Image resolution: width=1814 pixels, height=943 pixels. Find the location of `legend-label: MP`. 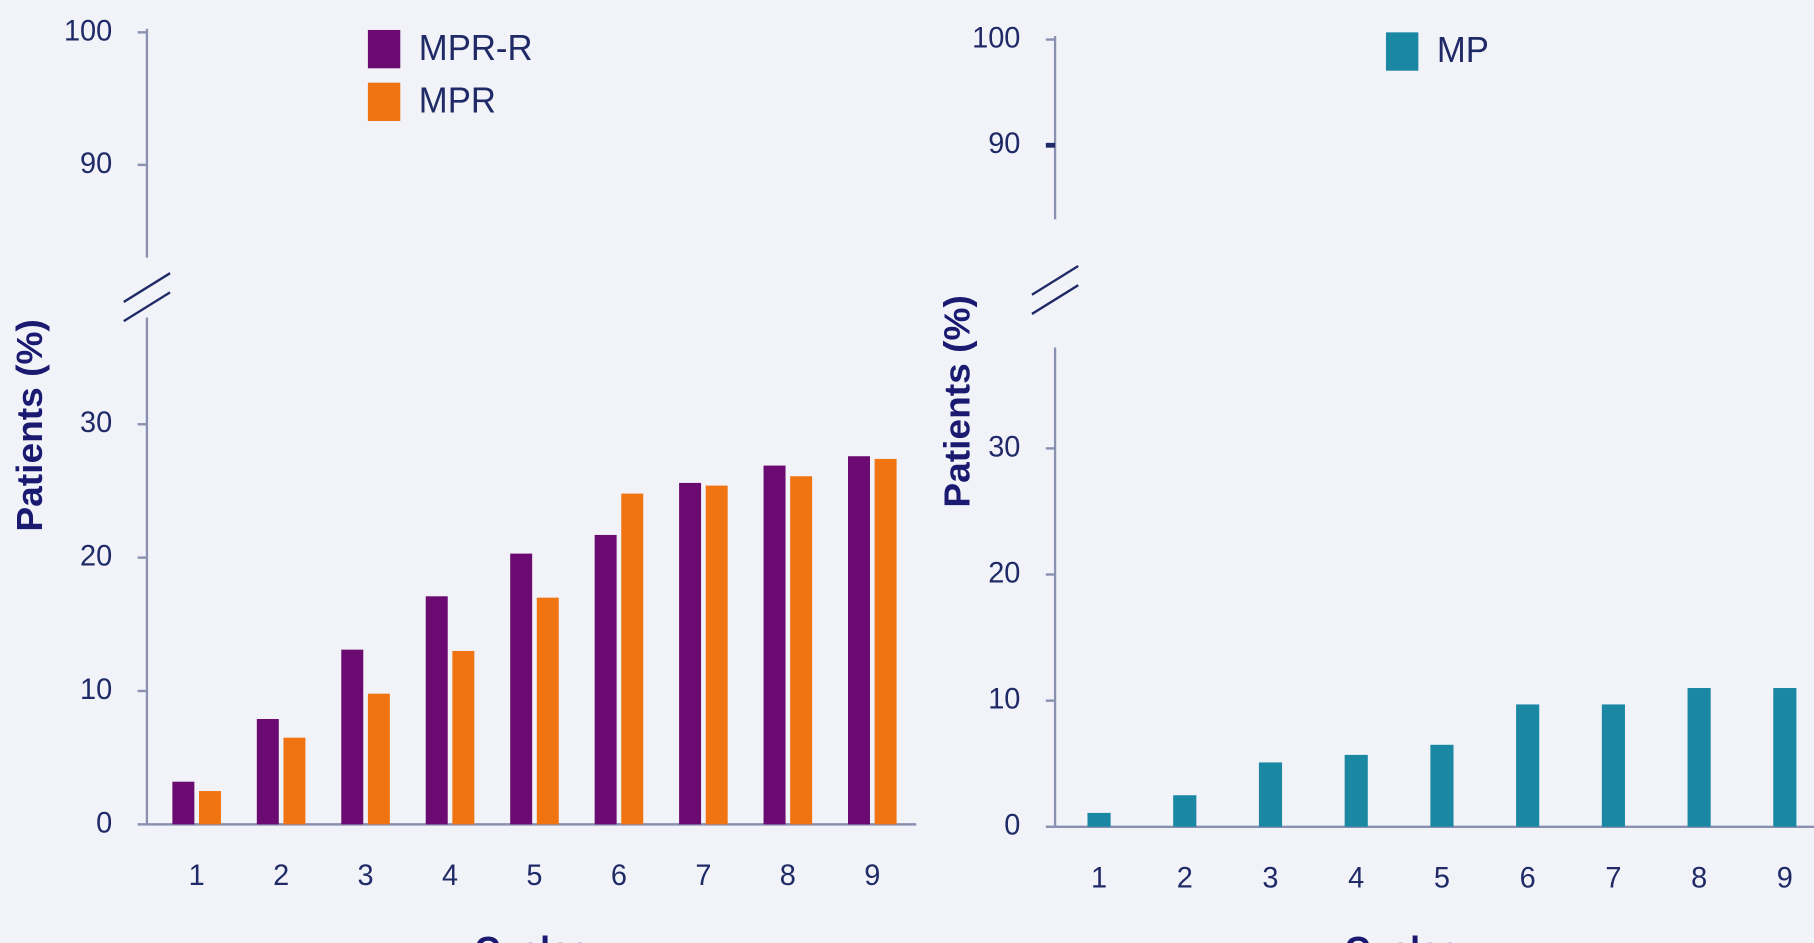

legend-label: MP is located at coordinates (1463, 51).